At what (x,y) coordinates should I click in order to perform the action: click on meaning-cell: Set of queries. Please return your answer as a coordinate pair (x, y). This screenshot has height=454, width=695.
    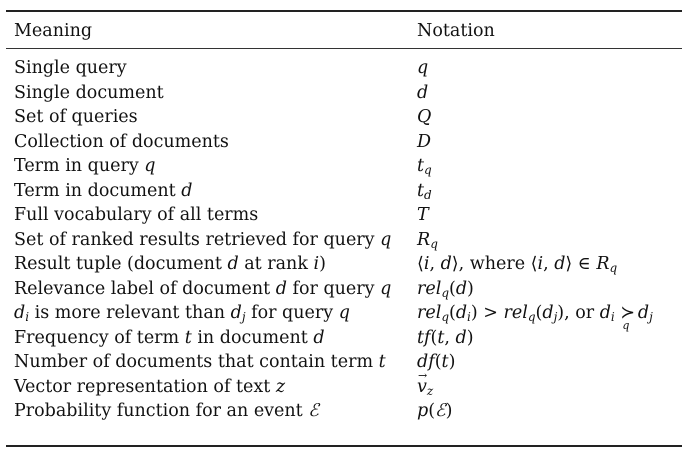
    Looking at the image, I should click on (76, 117).